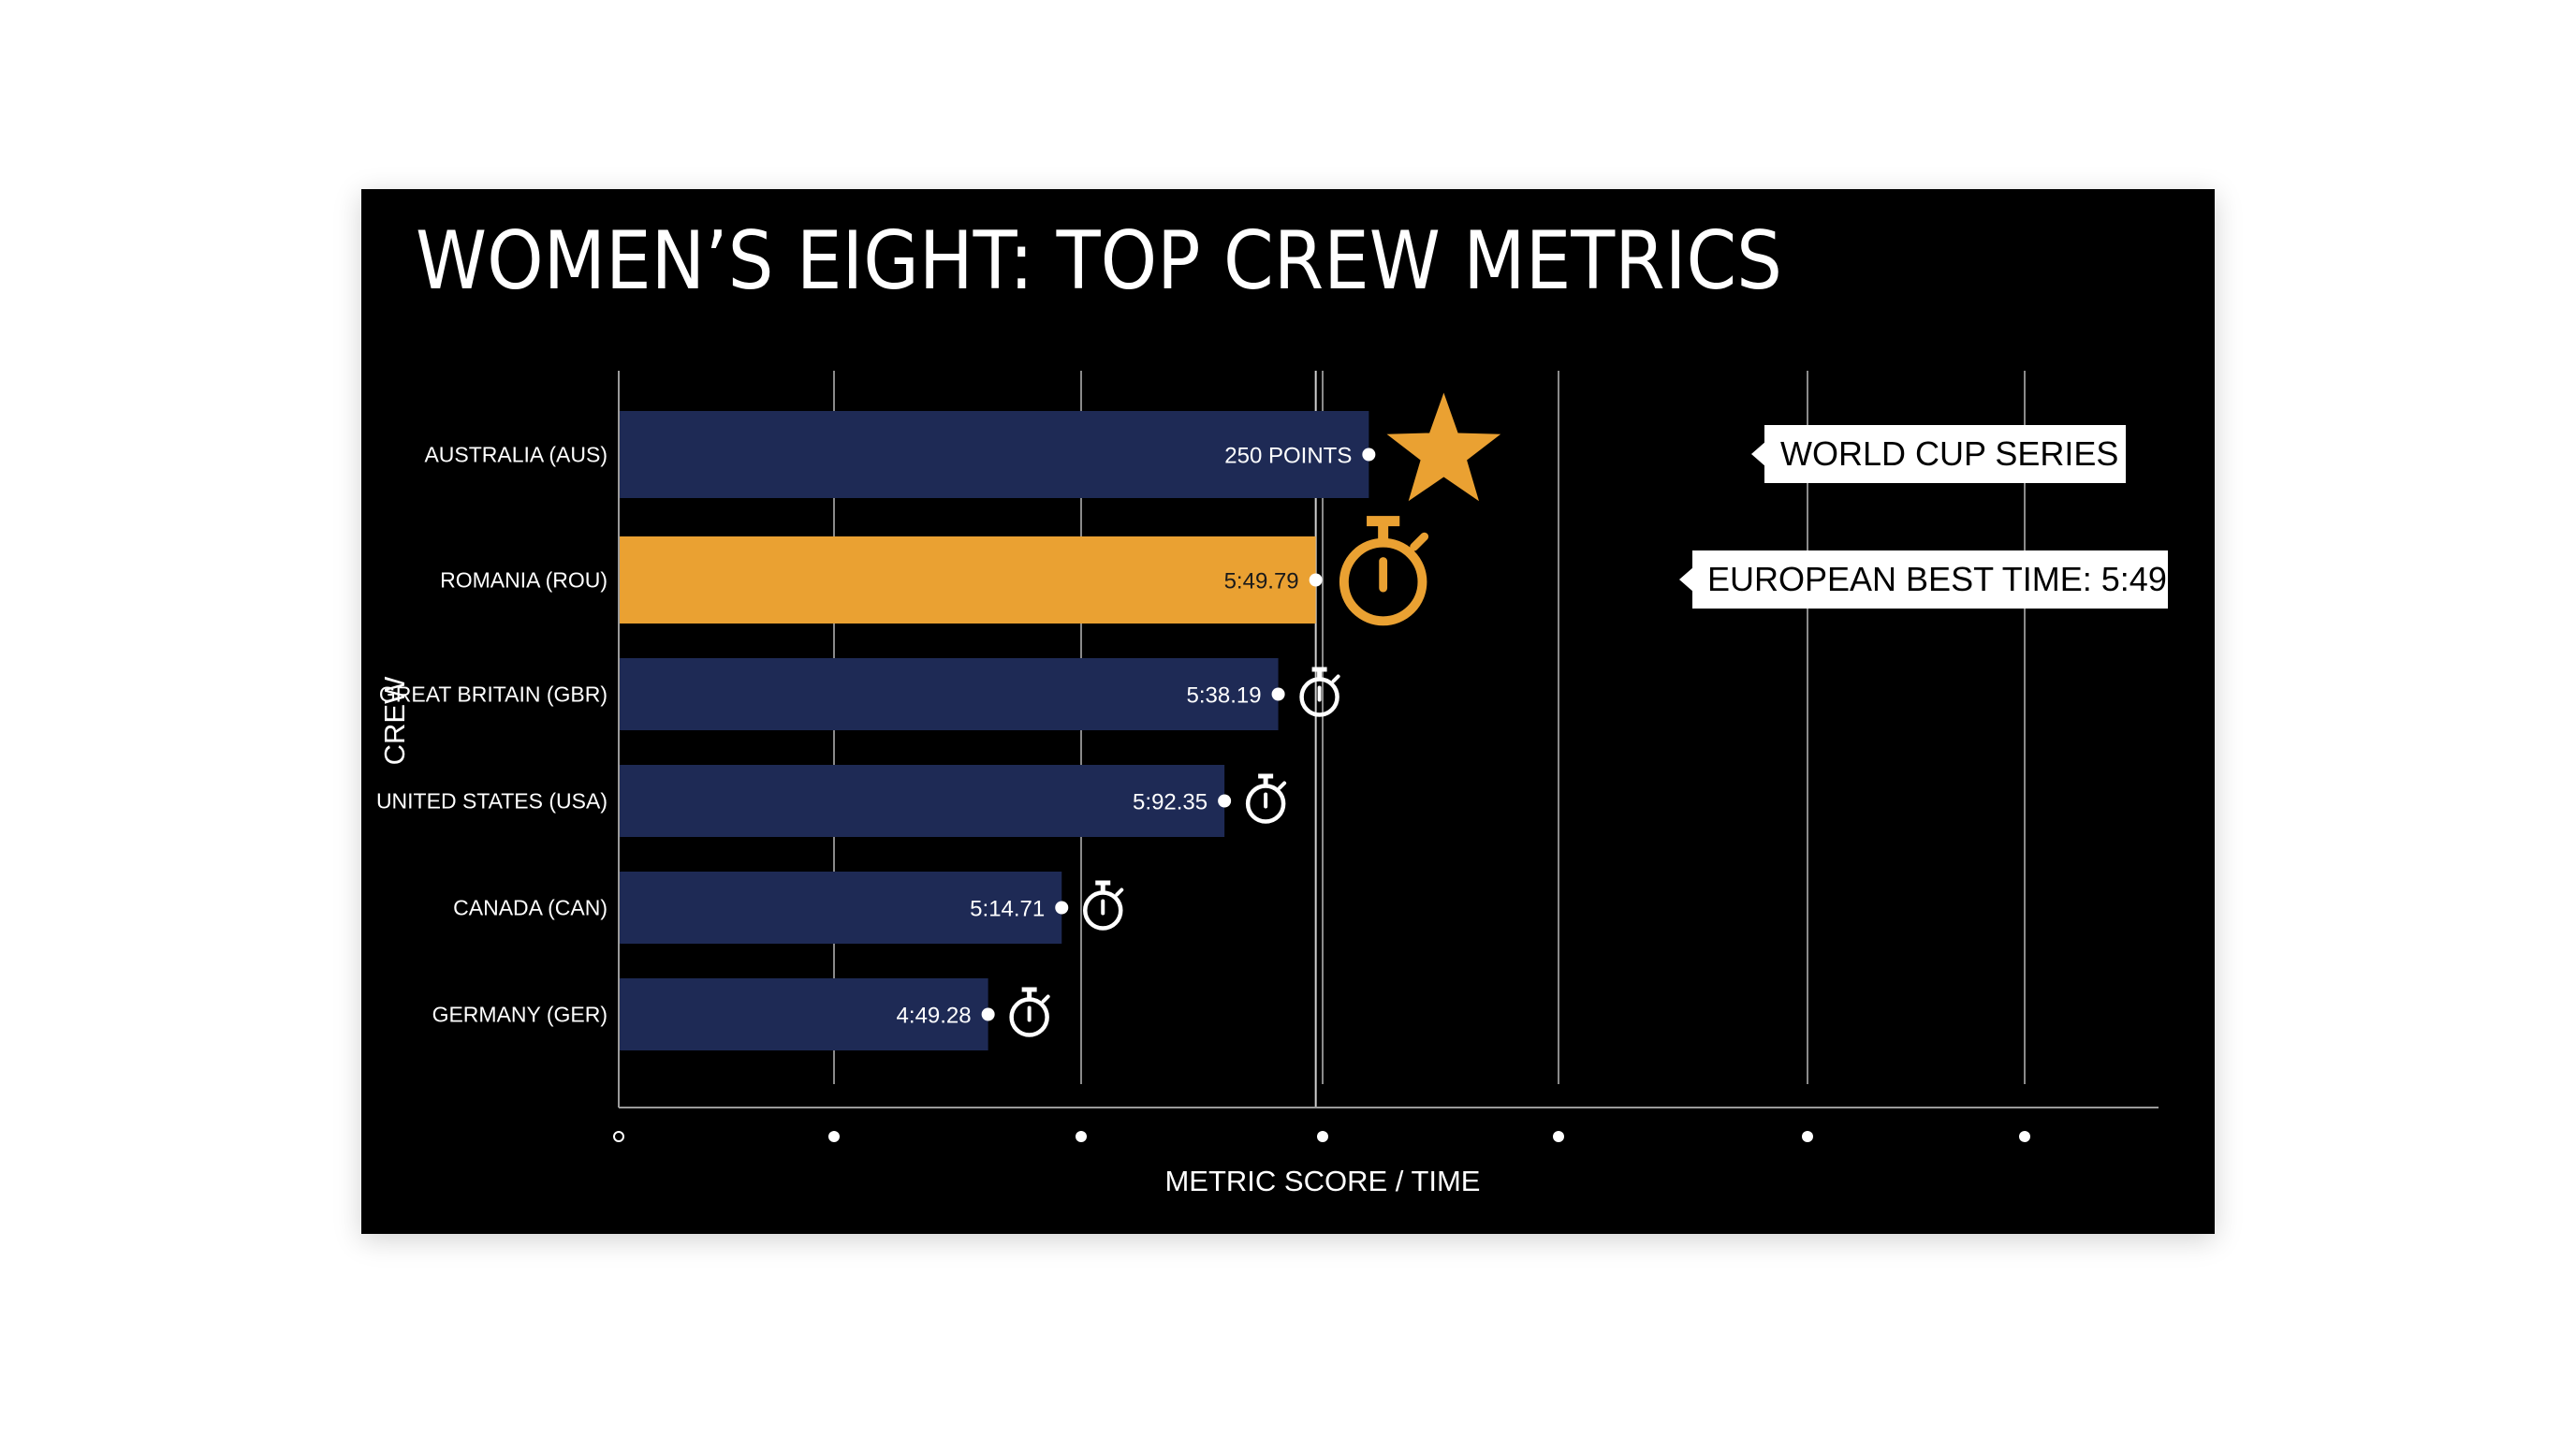 This screenshot has width=2576, height=1438. Describe the element at coordinates (1170, 802) in the screenshot. I see `value-label-3: 5:92.35` at that location.